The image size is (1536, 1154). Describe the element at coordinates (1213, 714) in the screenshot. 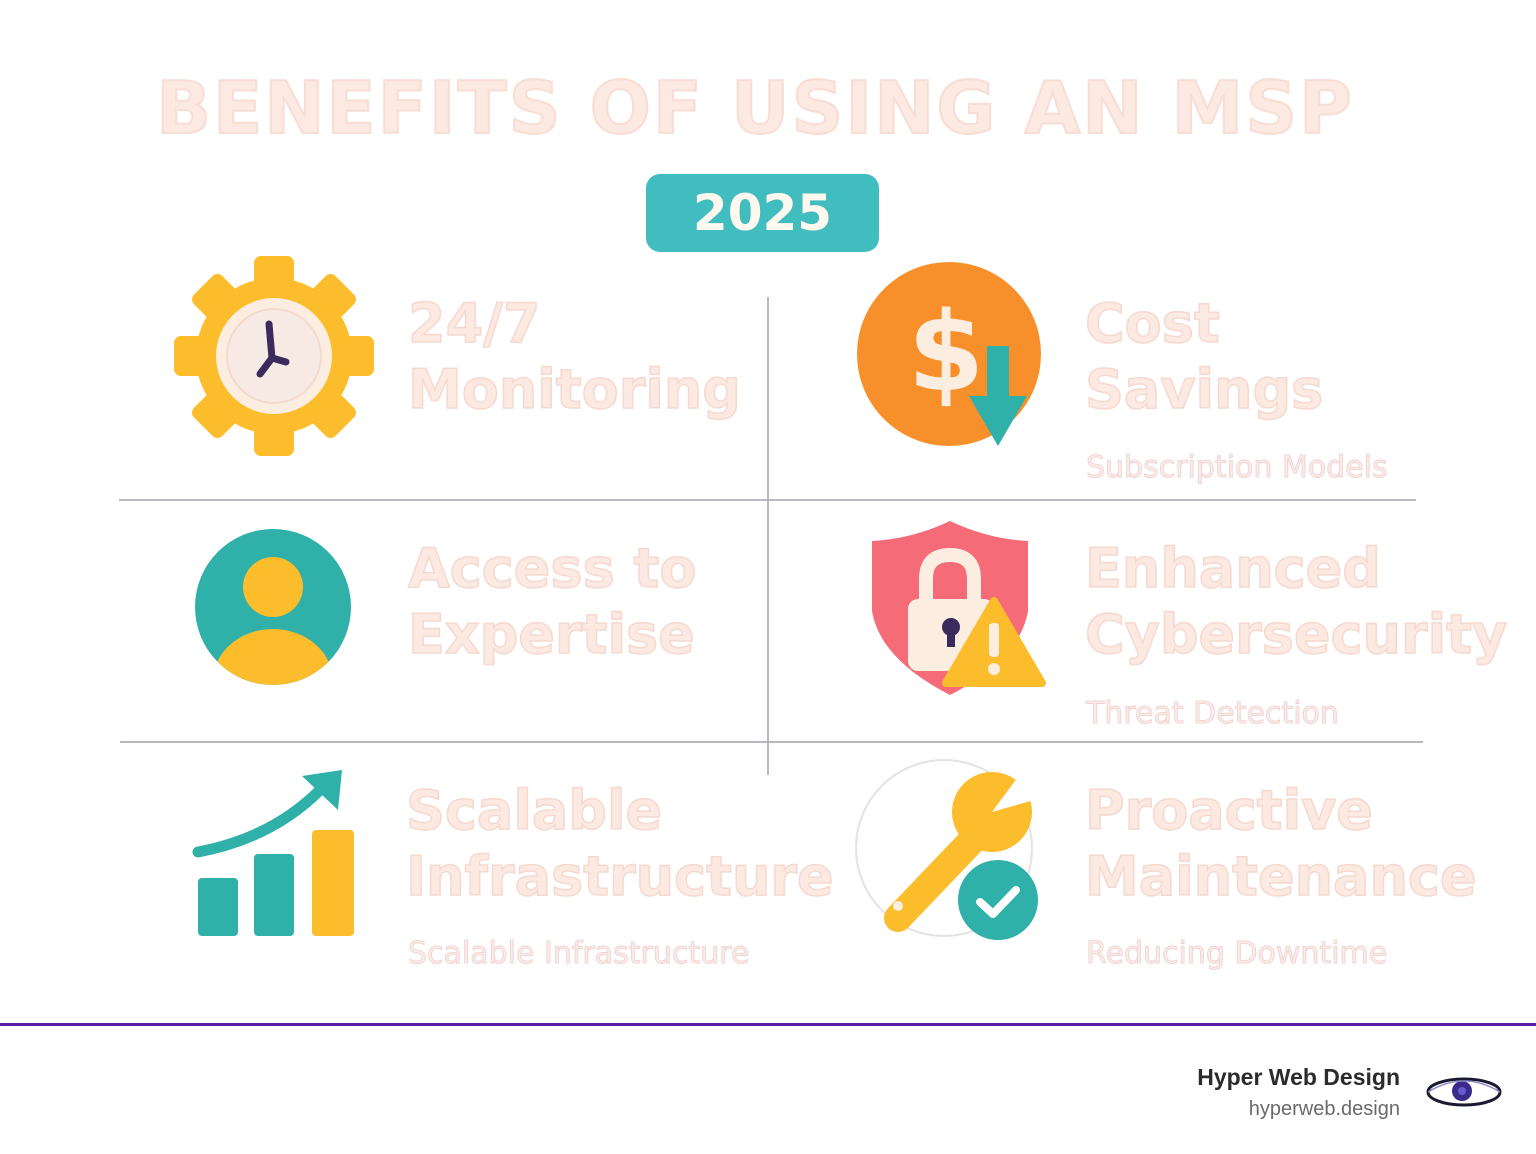

I see `benefit-subtitle-cybersecurity: Threat Detection` at that location.